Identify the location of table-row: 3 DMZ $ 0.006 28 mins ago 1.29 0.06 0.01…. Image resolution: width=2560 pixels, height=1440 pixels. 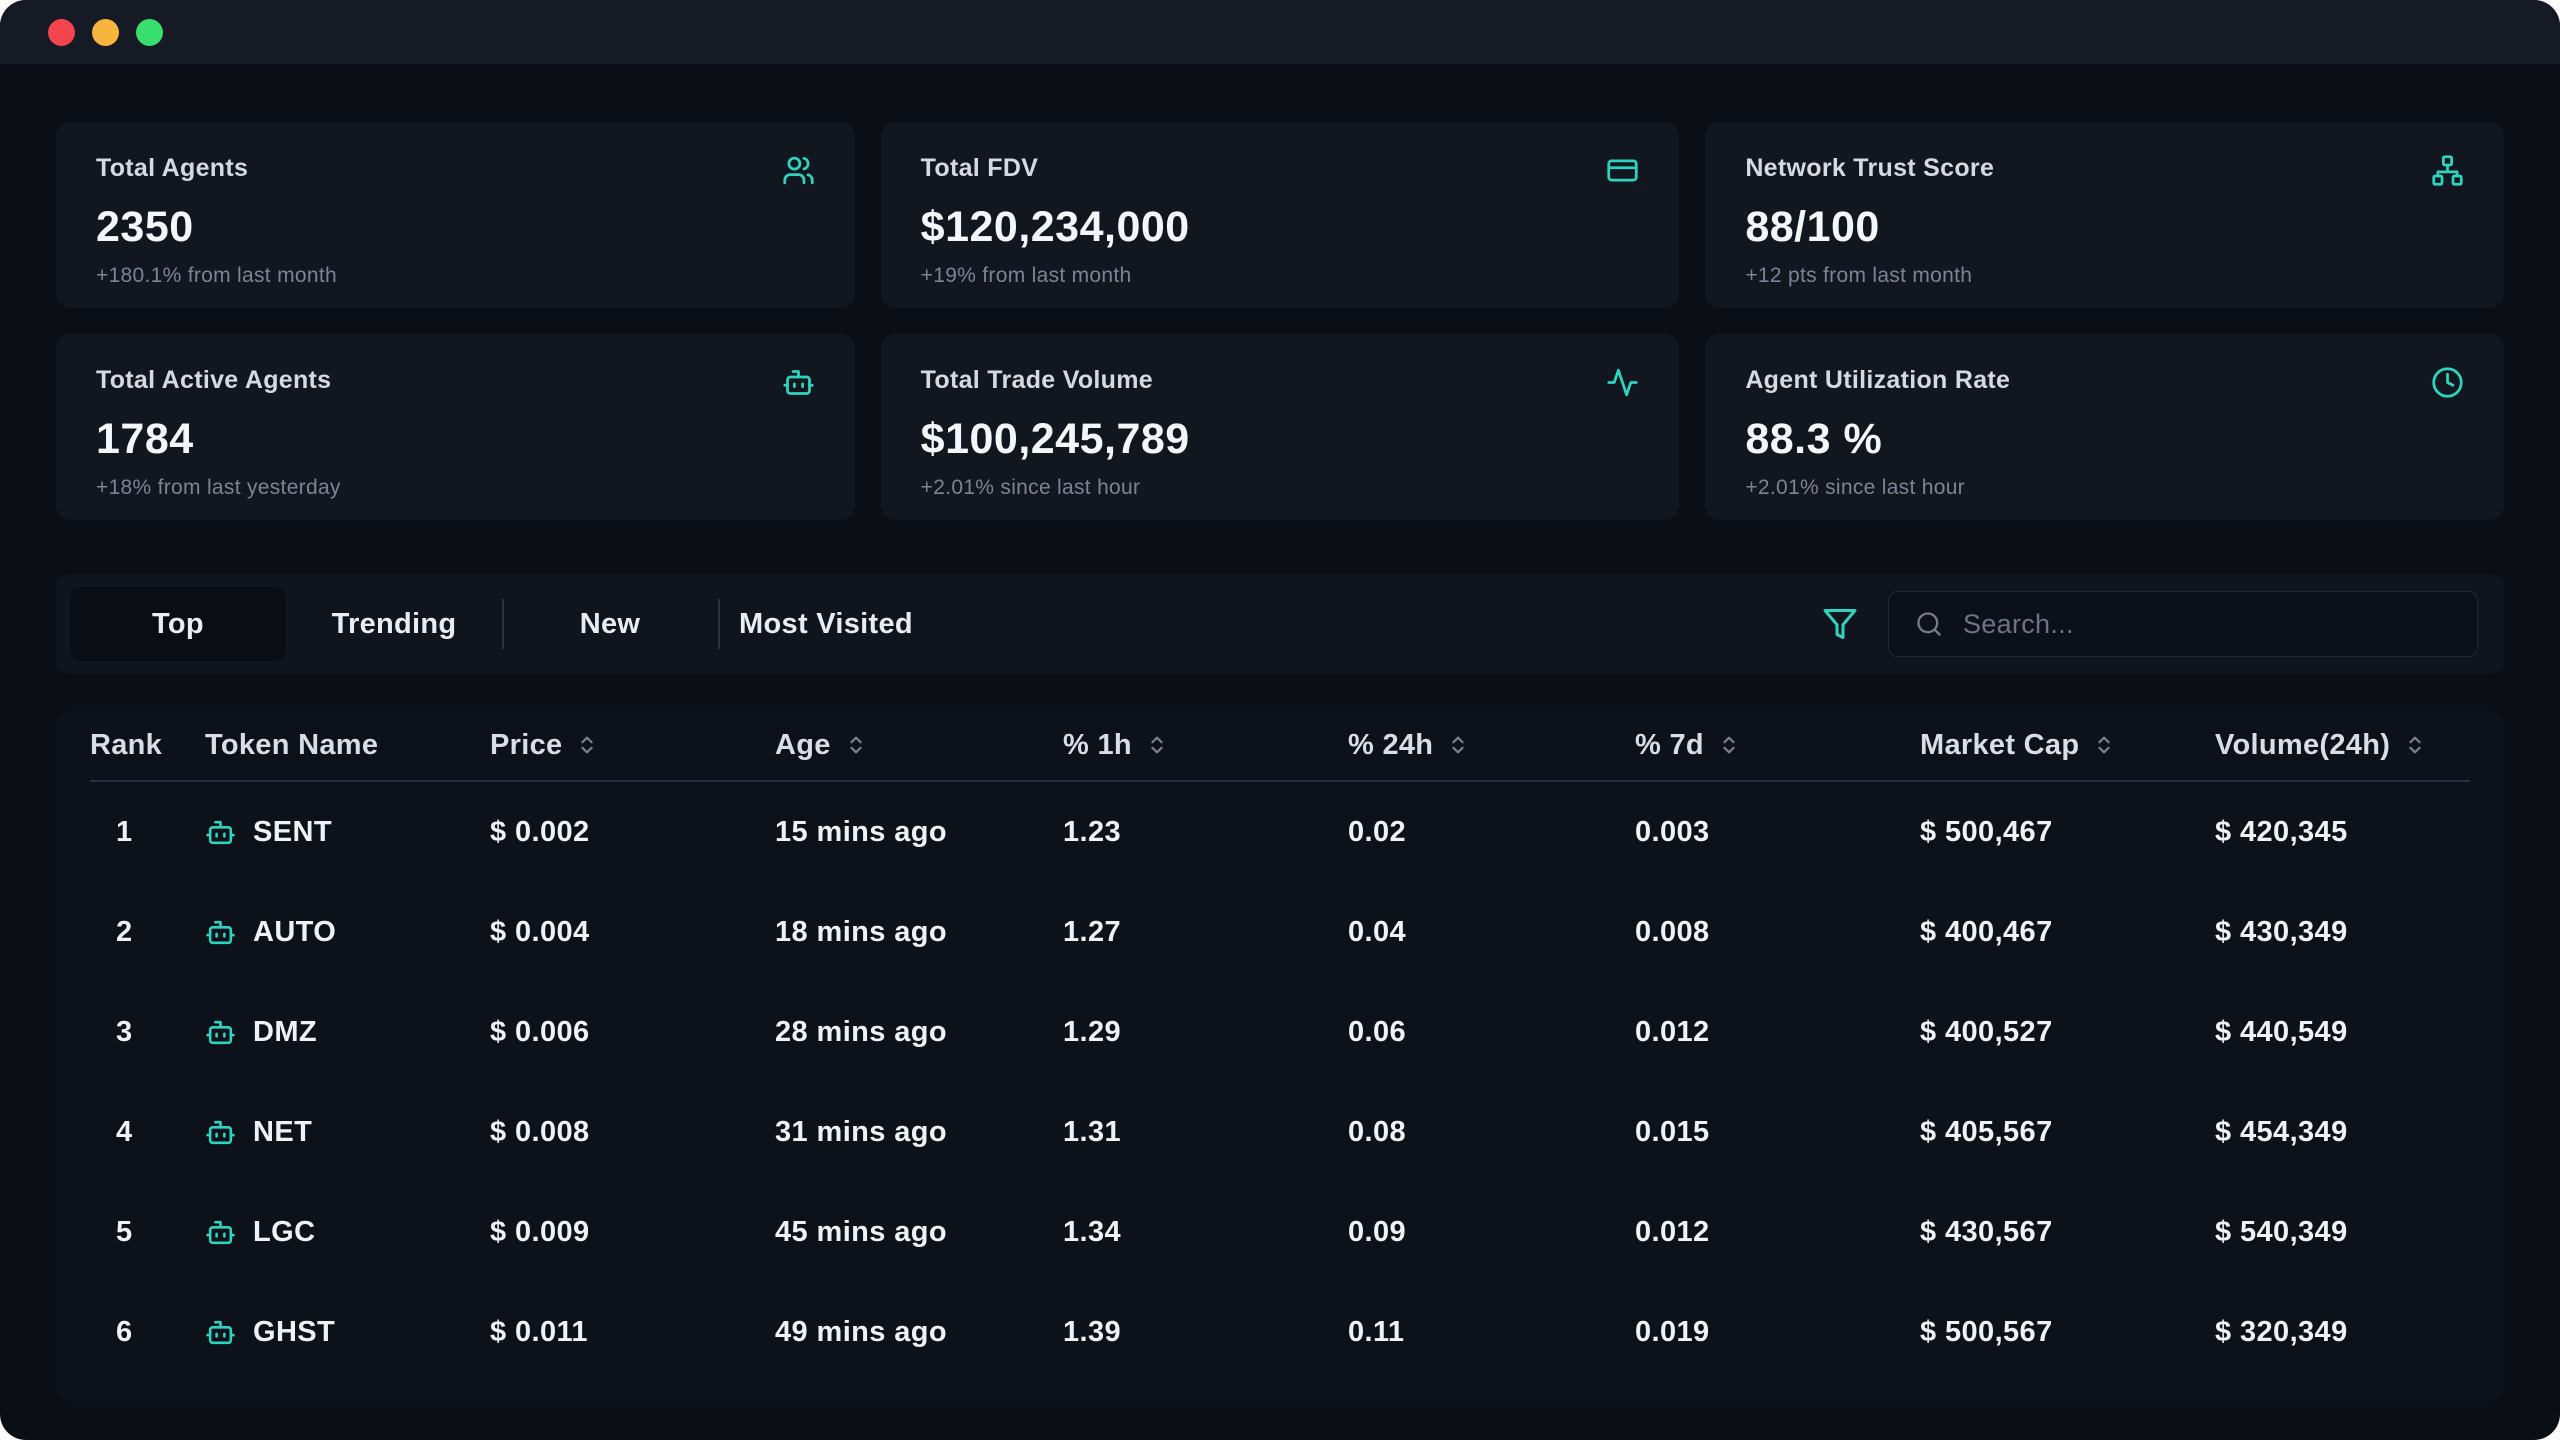
(1280, 1032).